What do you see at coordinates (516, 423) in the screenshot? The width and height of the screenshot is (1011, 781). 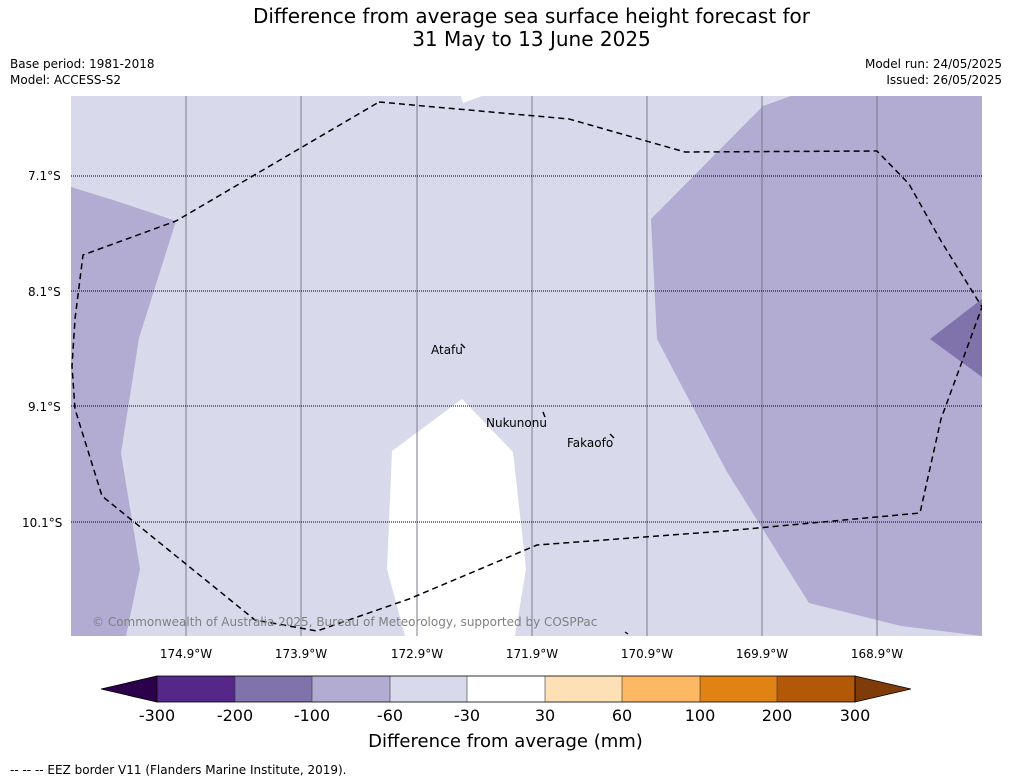 I see `place-label-nukunonu: Nukunonu` at bounding box center [516, 423].